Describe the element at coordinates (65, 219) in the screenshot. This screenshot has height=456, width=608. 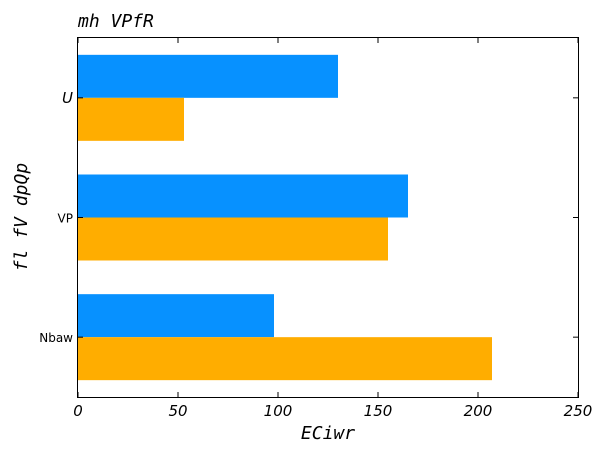
I see `category-label-VP: VP` at that location.